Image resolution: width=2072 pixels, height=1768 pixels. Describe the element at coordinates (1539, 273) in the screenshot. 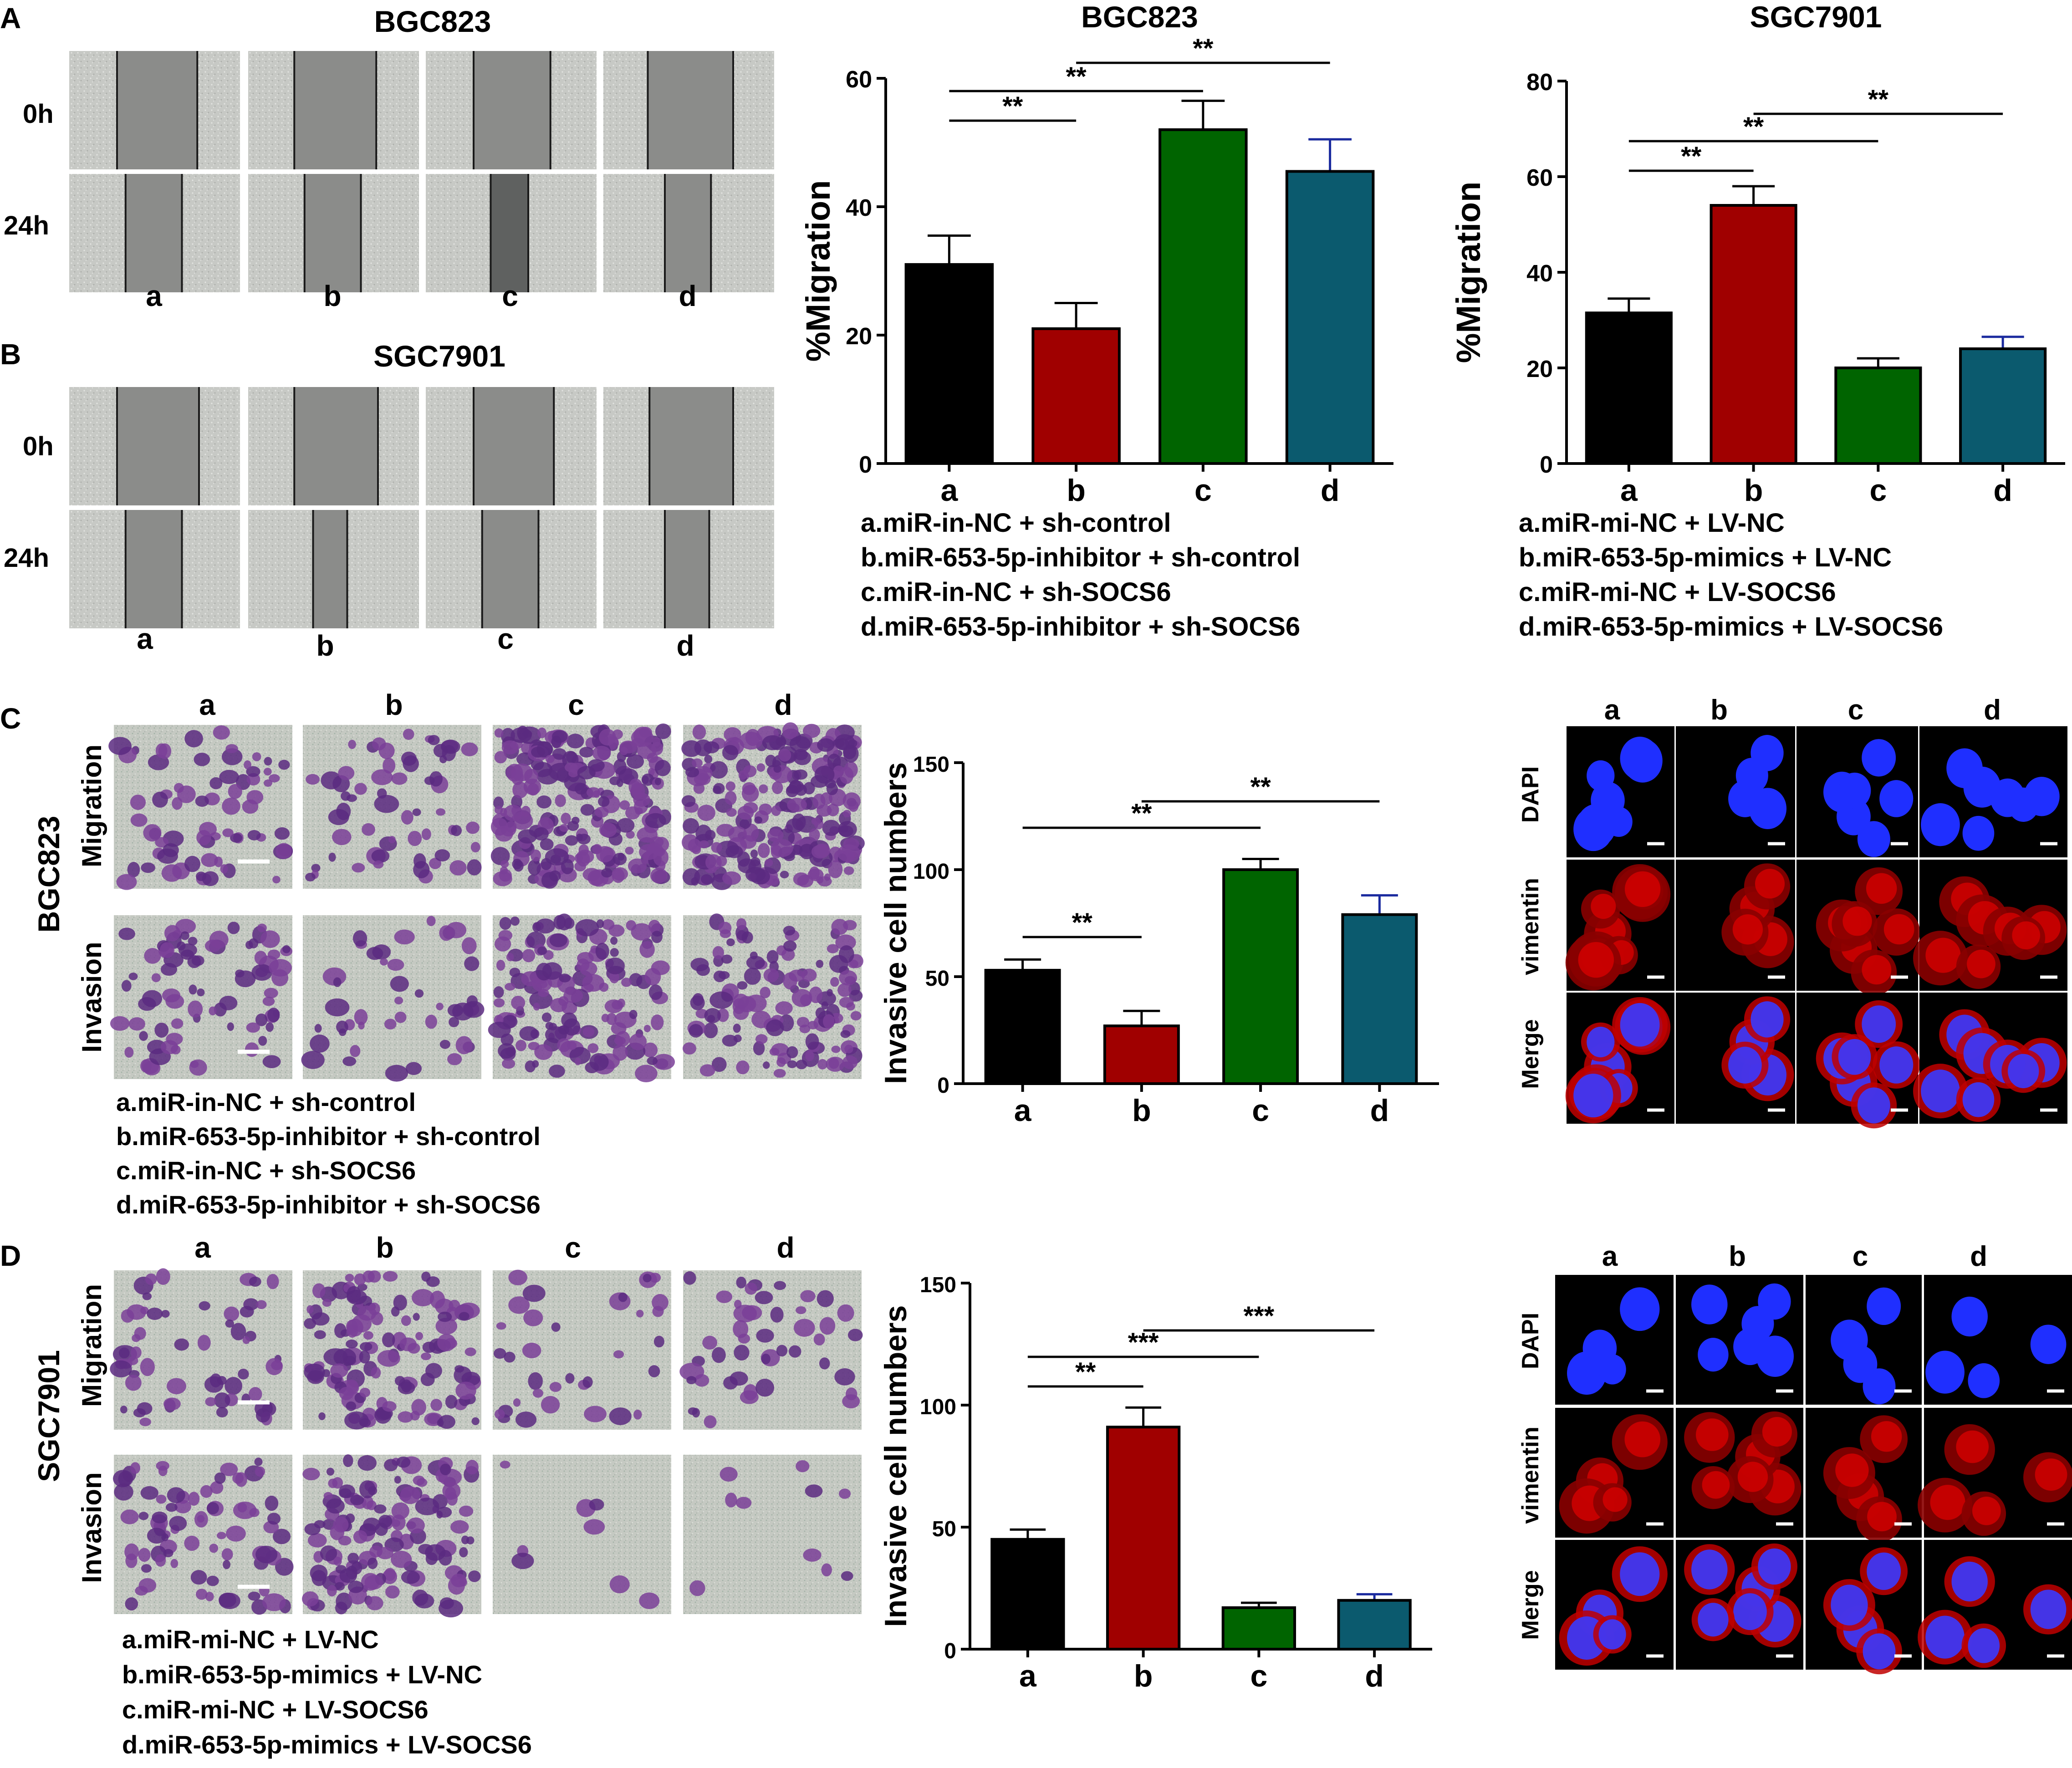

I see `y-tick-label: 40` at that location.